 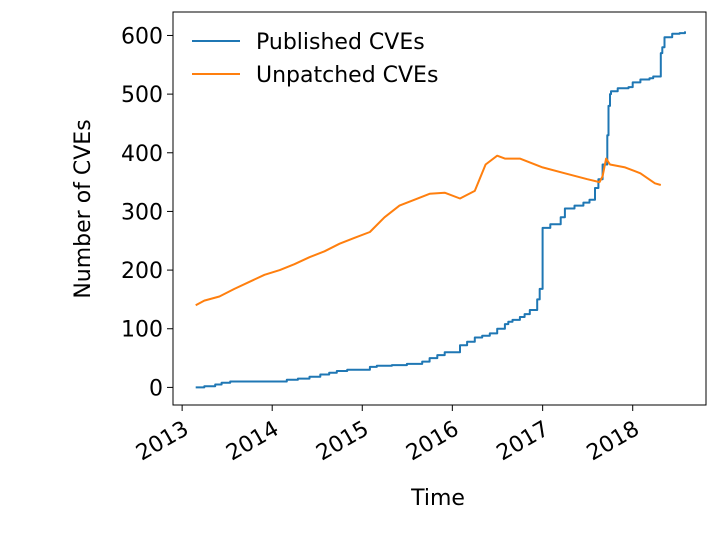 I want to click on y-tick-label: 100, so click(x=142, y=330).